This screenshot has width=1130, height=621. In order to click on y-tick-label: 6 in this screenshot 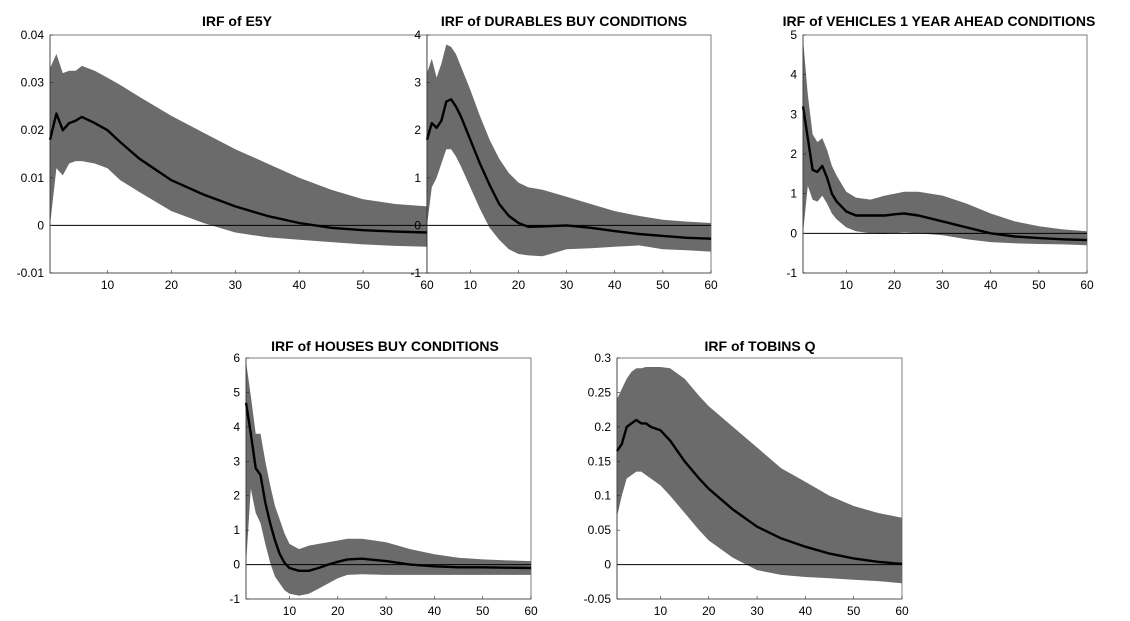, I will do `click(236, 358)`.